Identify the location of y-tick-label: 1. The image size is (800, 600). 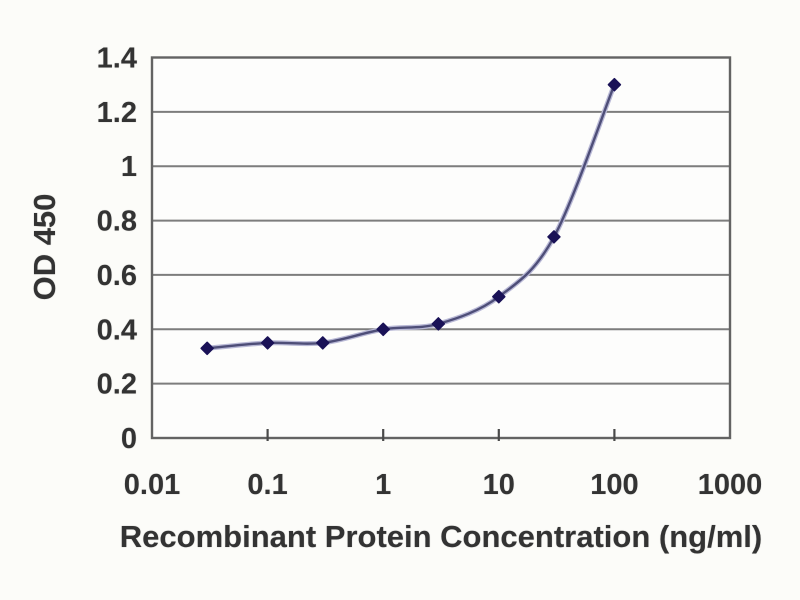
(129, 167).